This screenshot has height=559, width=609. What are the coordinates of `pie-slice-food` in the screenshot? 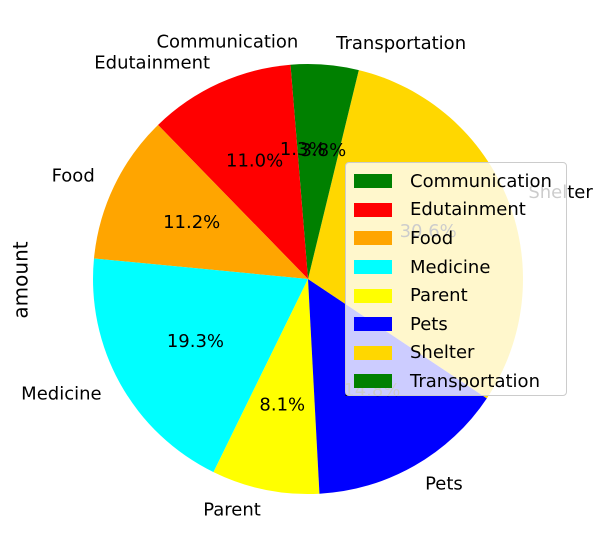 It's located at (200, 201).